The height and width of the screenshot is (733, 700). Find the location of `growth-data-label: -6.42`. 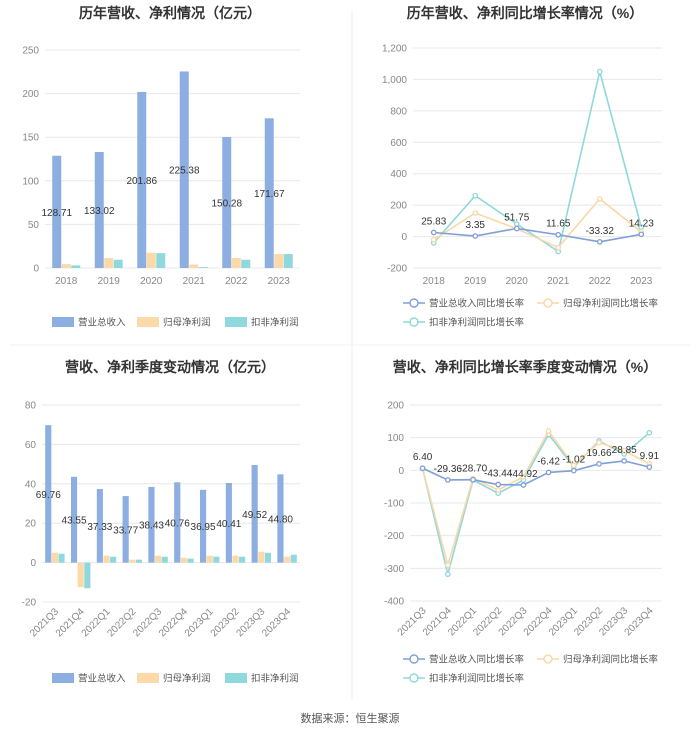

growth-data-label: -6.42 is located at coordinates (548, 461).